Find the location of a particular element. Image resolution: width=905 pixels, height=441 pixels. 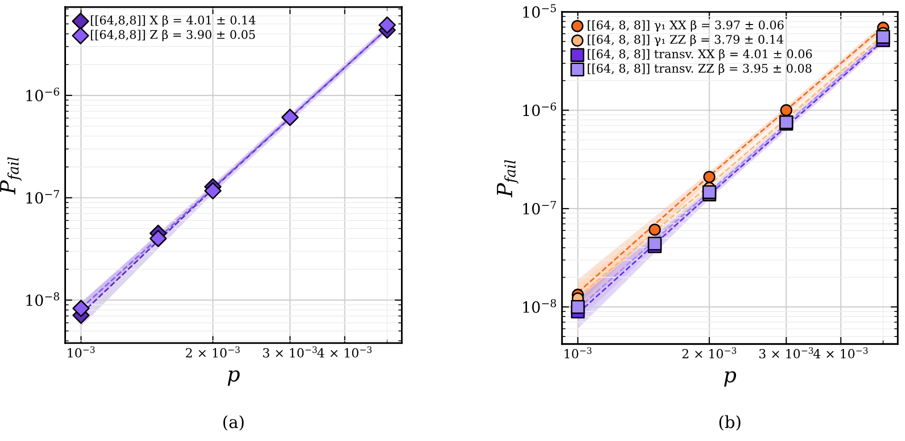

legend-label: [[64,8,8]] Z β = 3.90 ± 0.05 is located at coordinates (172, 36).